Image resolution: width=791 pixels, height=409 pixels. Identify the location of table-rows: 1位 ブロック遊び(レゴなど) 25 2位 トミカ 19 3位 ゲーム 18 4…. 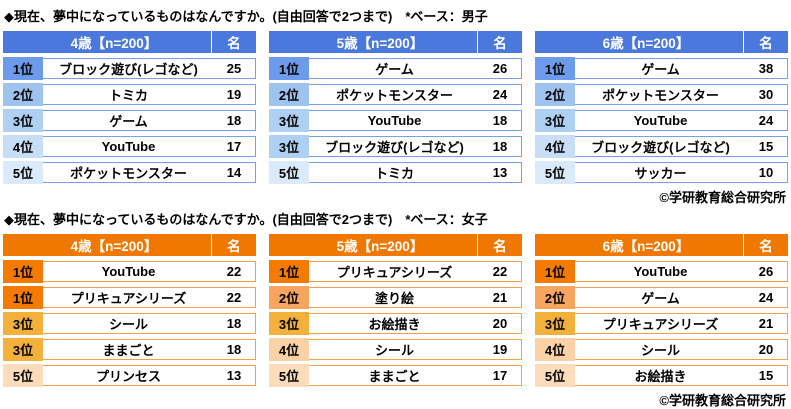
(129, 120).